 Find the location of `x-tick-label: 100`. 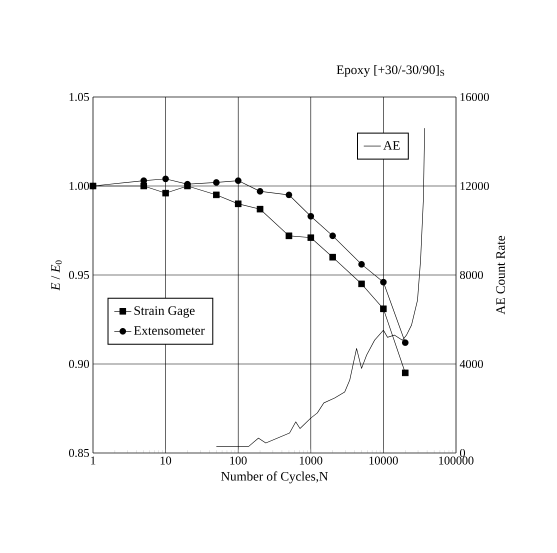

x-tick-label: 100 is located at coordinates (238, 460).